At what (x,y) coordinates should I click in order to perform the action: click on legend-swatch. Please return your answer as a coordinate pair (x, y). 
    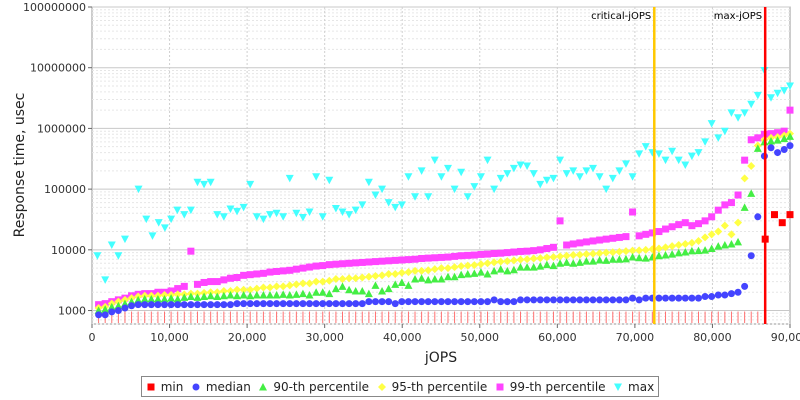
    Looking at the image, I should click on (196, 386).